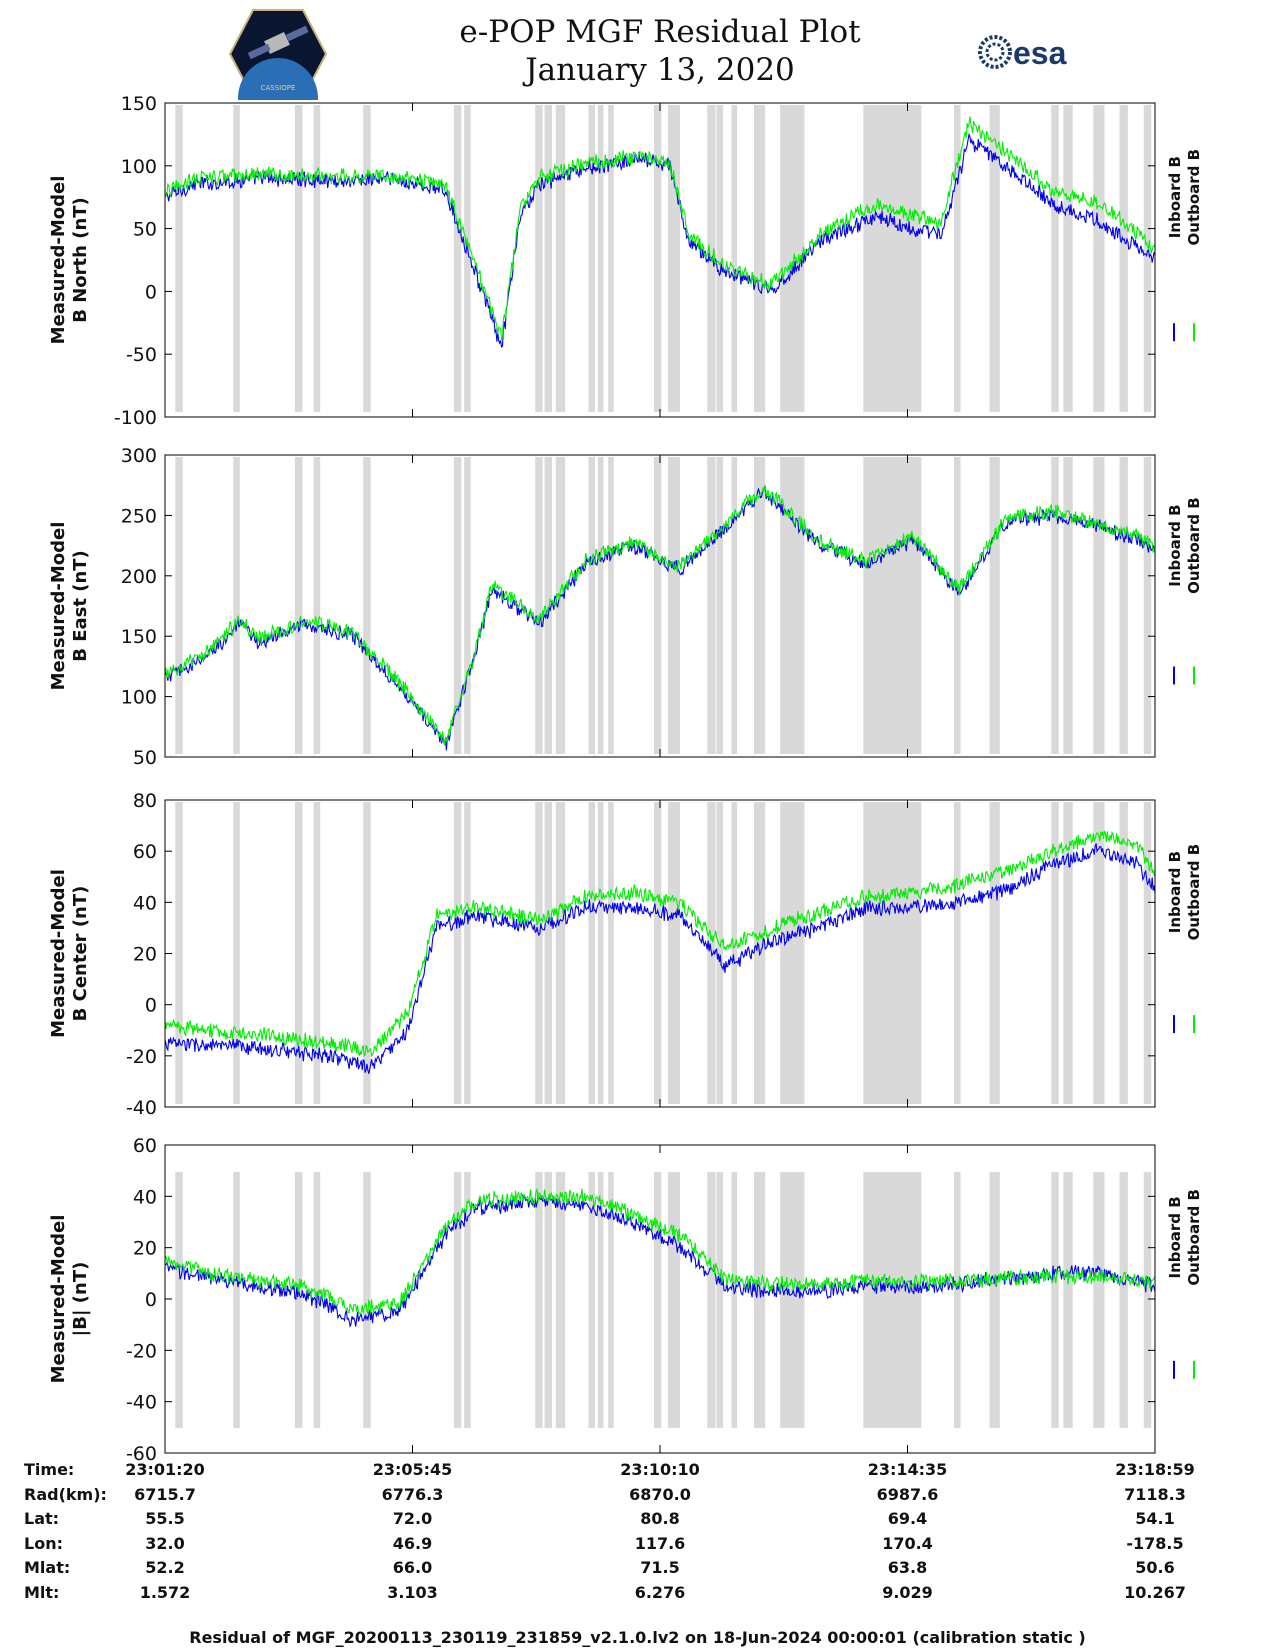  What do you see at coordinates (165, 1518) in the screenshot?
I see `orbit-value: 55.5` at bounding box center [165, 1518].